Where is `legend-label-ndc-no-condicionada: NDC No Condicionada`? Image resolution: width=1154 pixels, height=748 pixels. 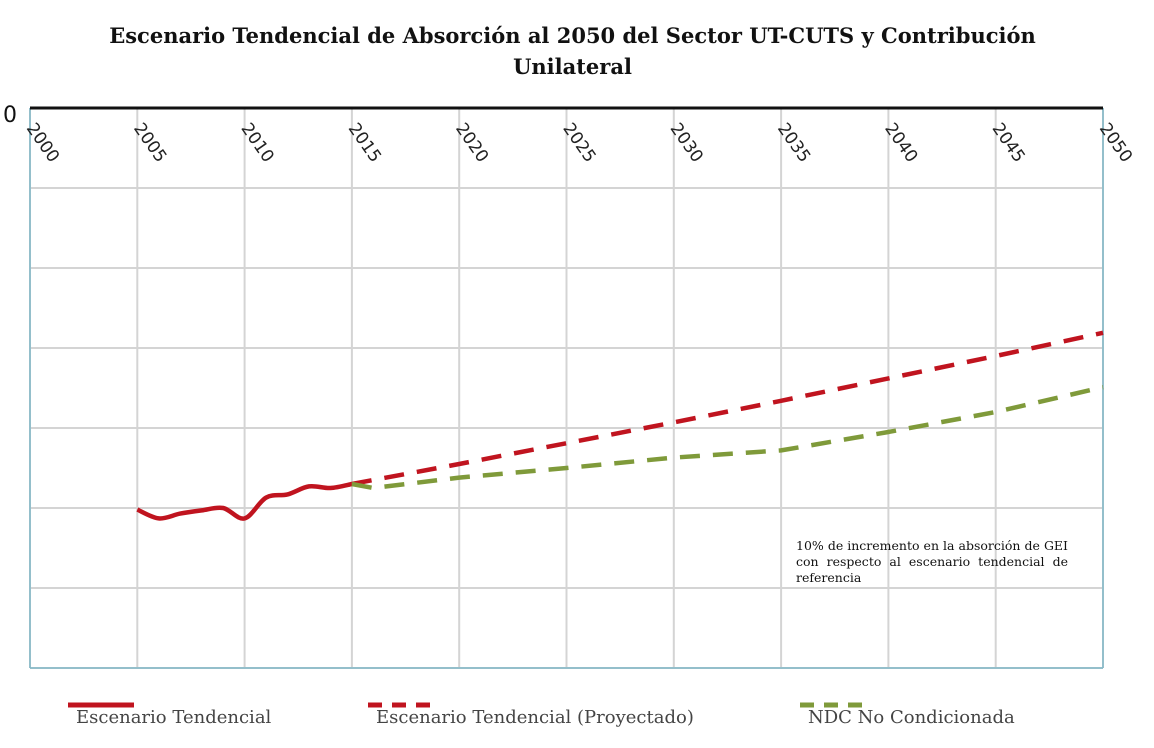
legend-label-ndc-no-condicionada: NDC No Condicionada is located at coordinates (911, 717).